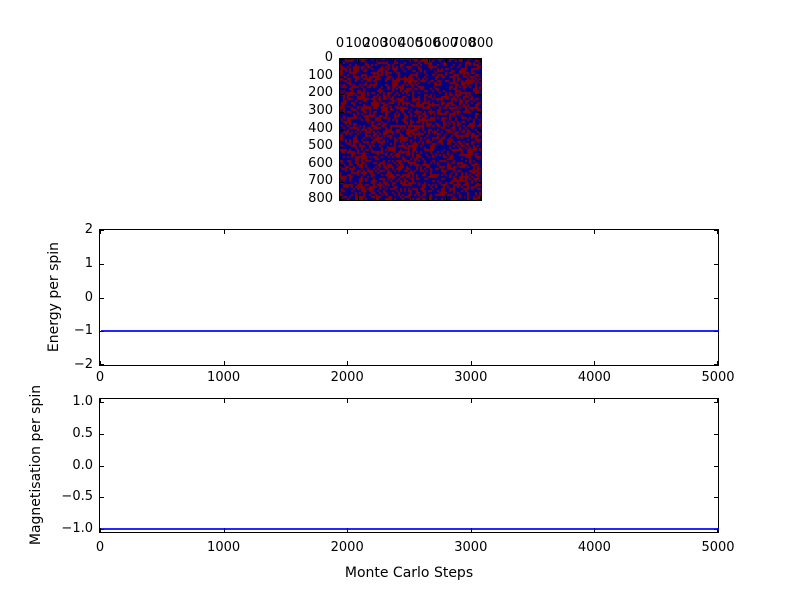  I want to click on lattice-y-tick-label: 0, so click(328, 57).